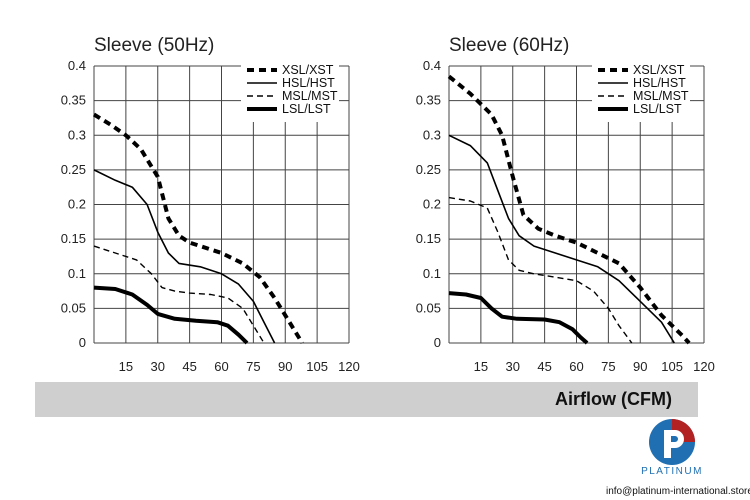 The height and width of the screenshot is (500, 750). I want to click on x-axis-band: Airflow (CFM), so click(366, 399).